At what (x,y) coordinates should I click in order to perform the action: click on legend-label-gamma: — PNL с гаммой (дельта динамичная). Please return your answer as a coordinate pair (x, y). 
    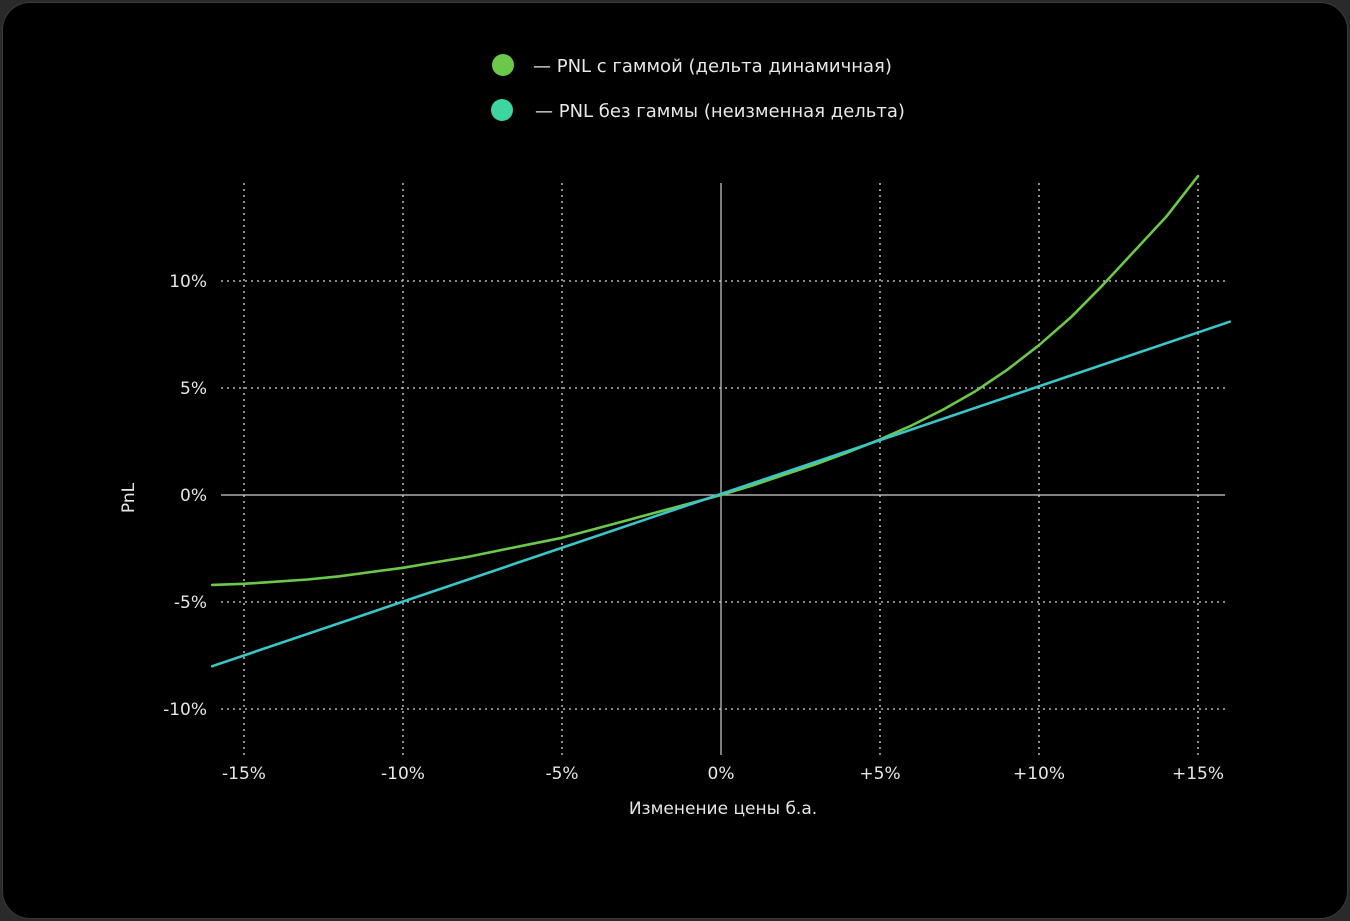
    Looking at the image, I should click on (712, 66).